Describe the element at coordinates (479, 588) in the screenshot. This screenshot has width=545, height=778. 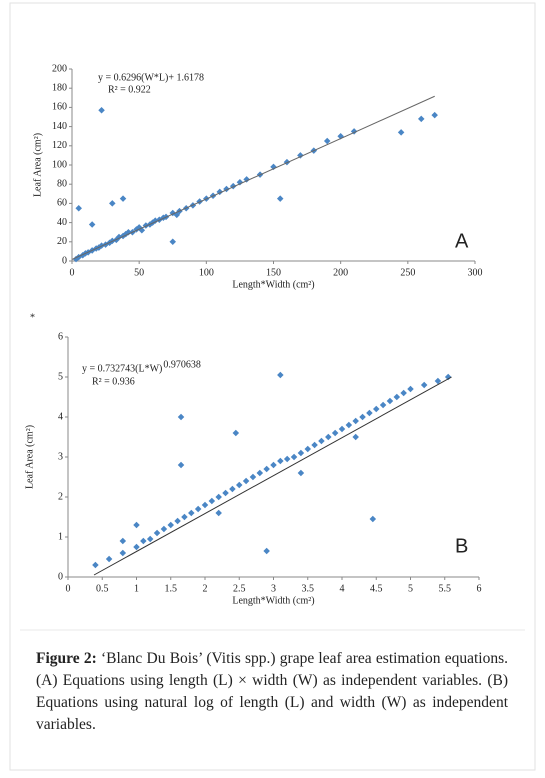
I see `x-tick-label: 6` at that location.